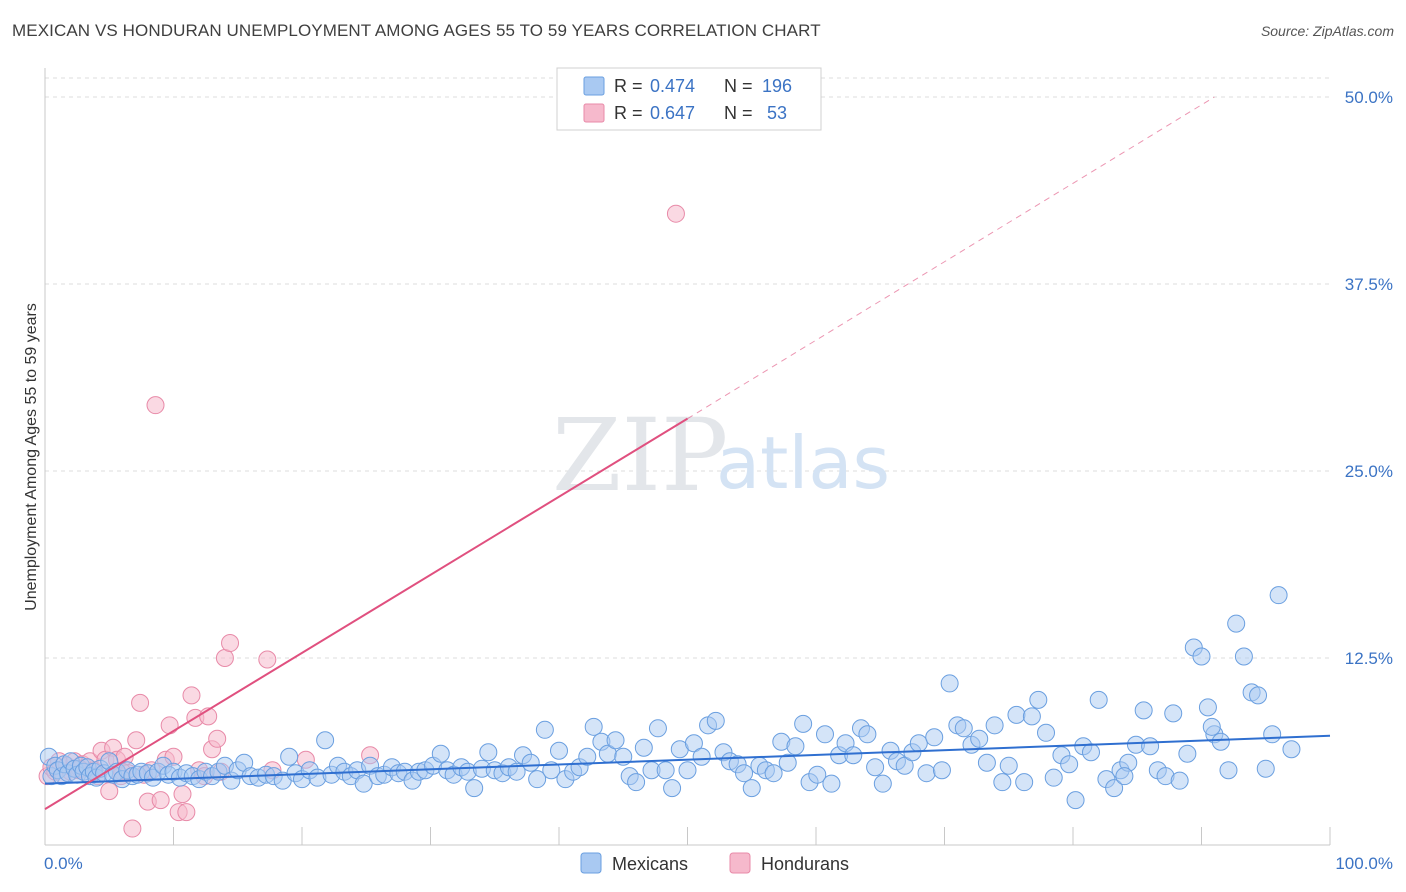 This screenshot has height=892, width=1406. Describe the element at coordinates (672, 113) in the screenshot. I see `legend-r-value-1: 0.647` at that location.